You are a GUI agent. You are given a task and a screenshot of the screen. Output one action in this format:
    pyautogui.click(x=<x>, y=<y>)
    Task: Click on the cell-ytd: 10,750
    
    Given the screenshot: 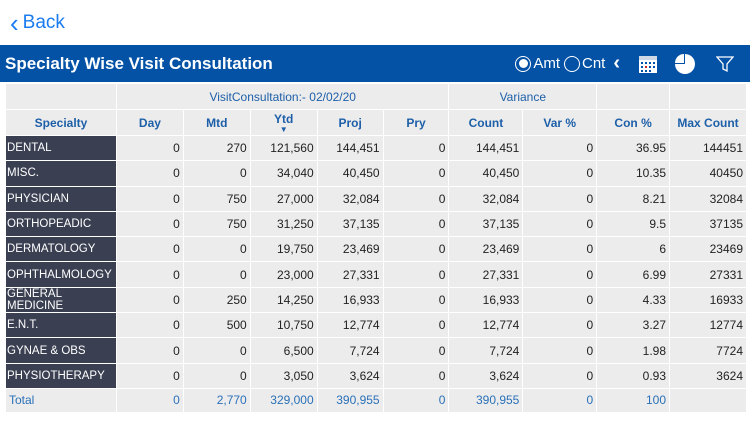 What is the action you would take?
    pyautogui.click(x=283, y=325)
    